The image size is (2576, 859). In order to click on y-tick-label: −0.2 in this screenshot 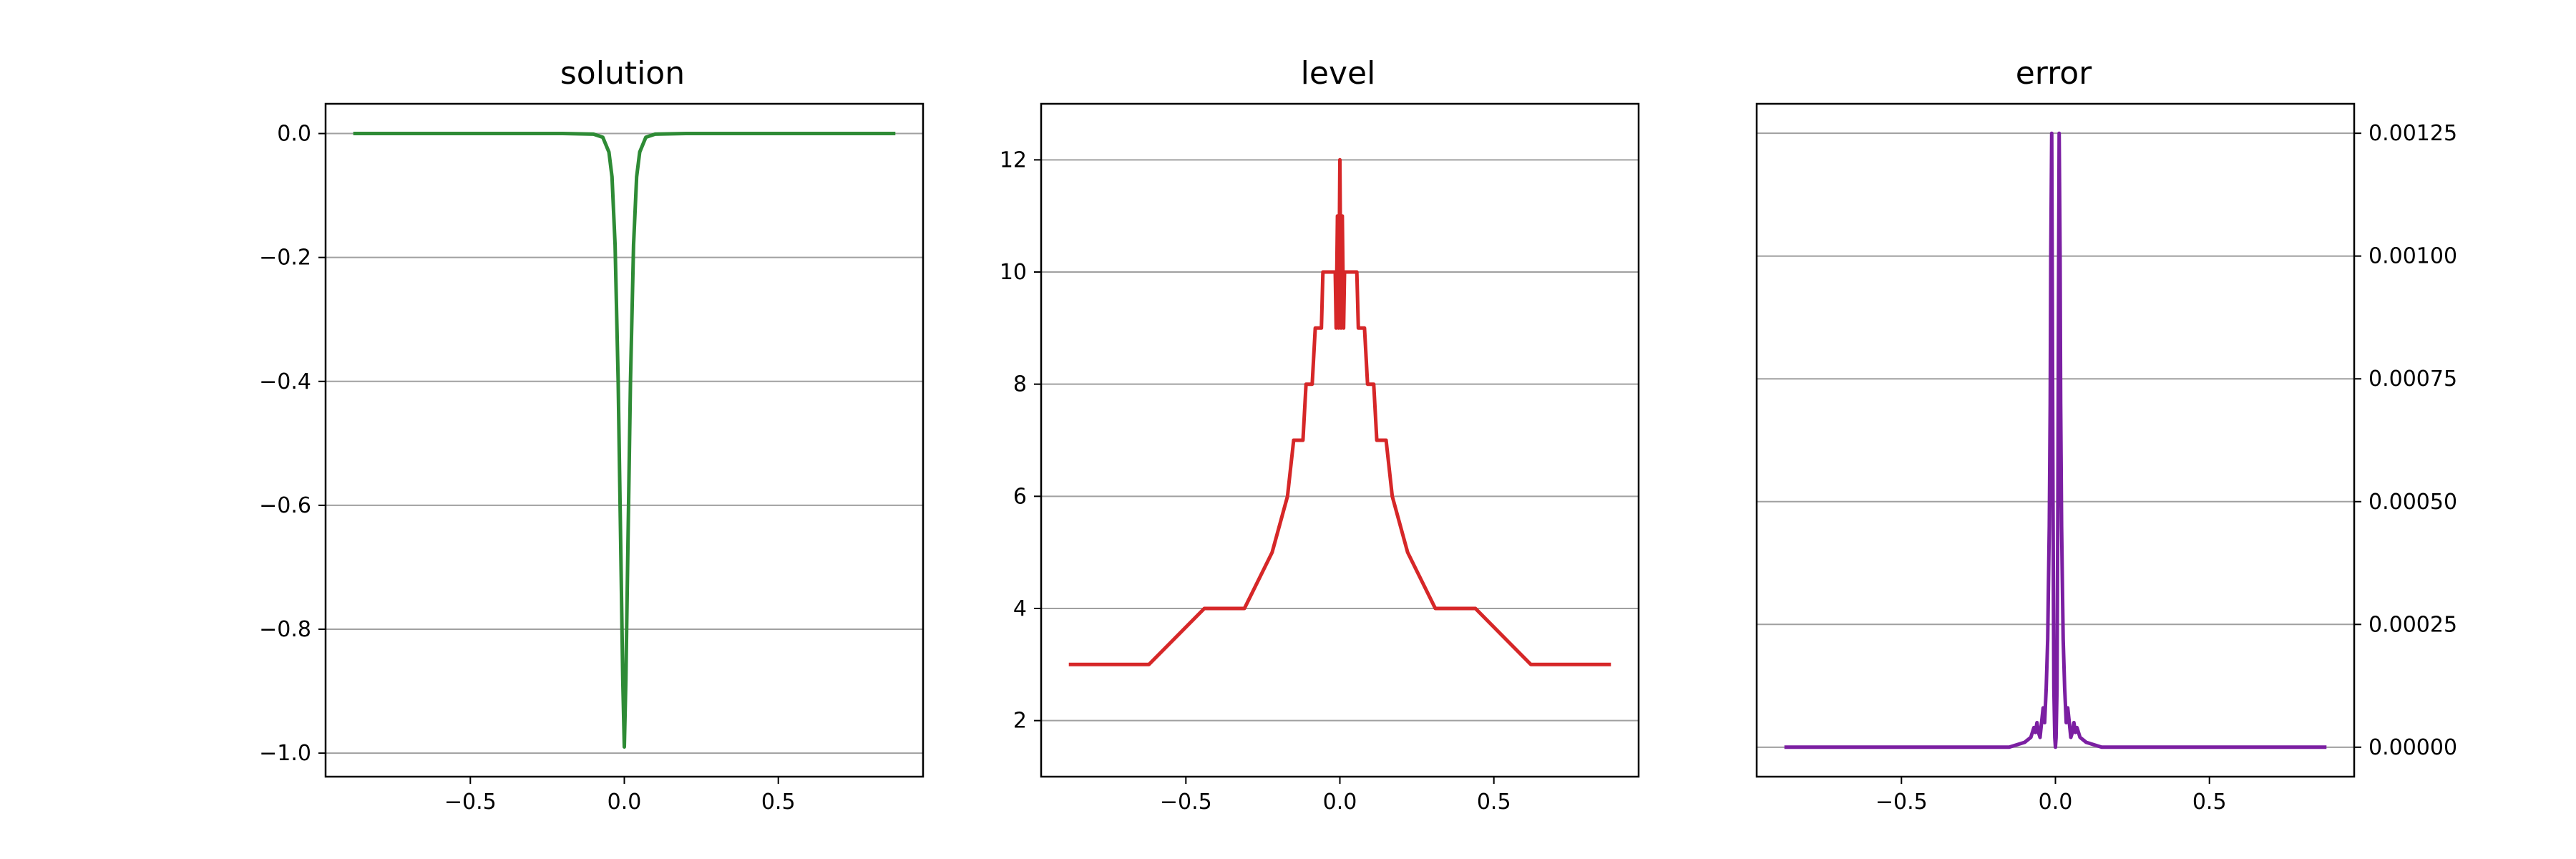, I will do `click(285, 258)`.